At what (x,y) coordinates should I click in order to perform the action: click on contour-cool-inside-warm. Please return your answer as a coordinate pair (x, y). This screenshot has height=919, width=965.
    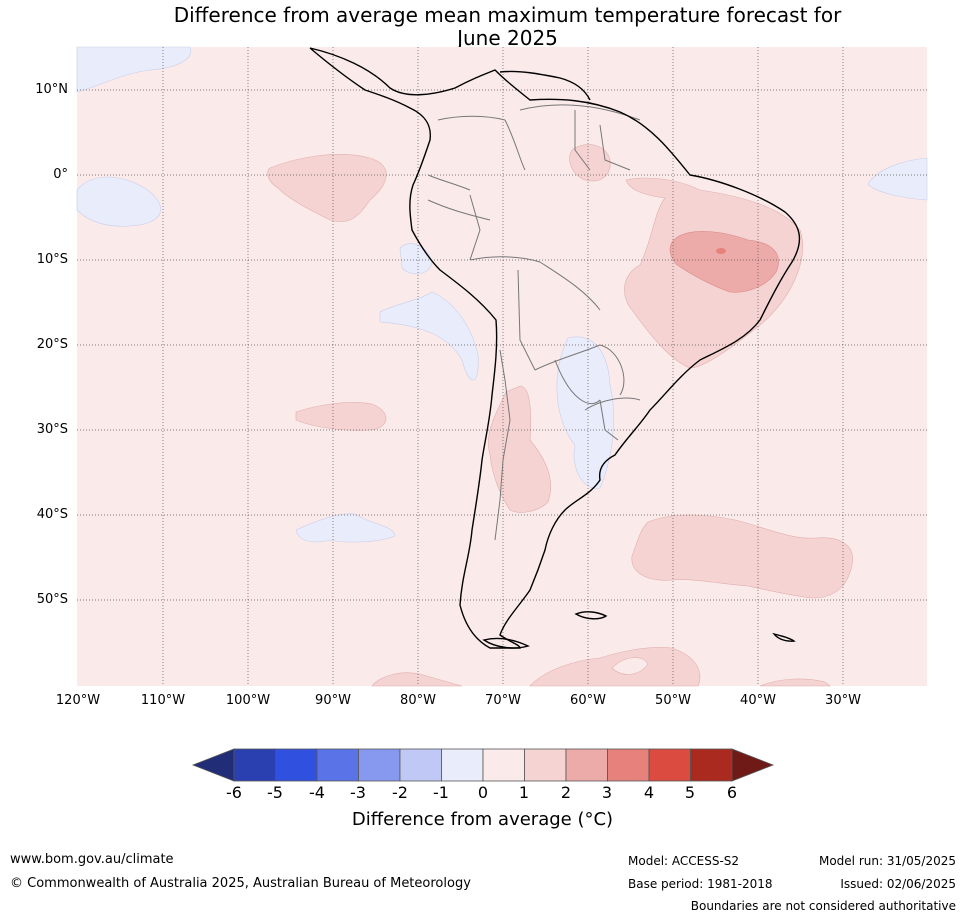
    Looking at the image, I should click on (630, 666).